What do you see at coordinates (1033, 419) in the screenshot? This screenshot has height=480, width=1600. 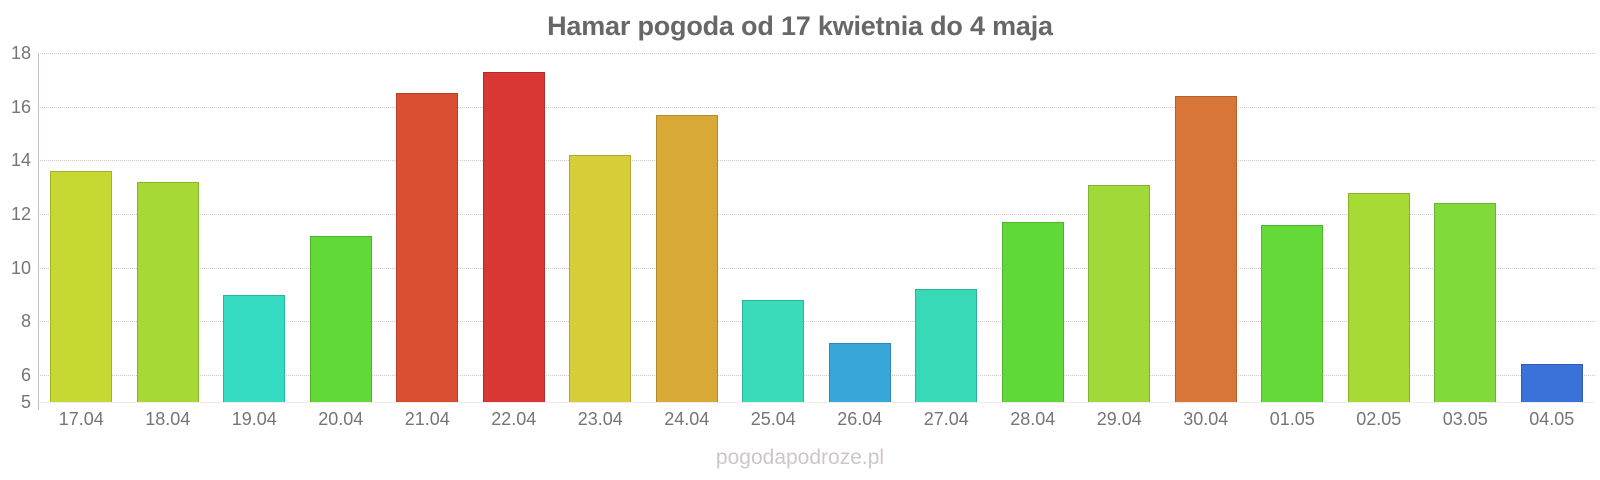 I see `x-axis-label: 28.04` at bounding box center [1033, 419].